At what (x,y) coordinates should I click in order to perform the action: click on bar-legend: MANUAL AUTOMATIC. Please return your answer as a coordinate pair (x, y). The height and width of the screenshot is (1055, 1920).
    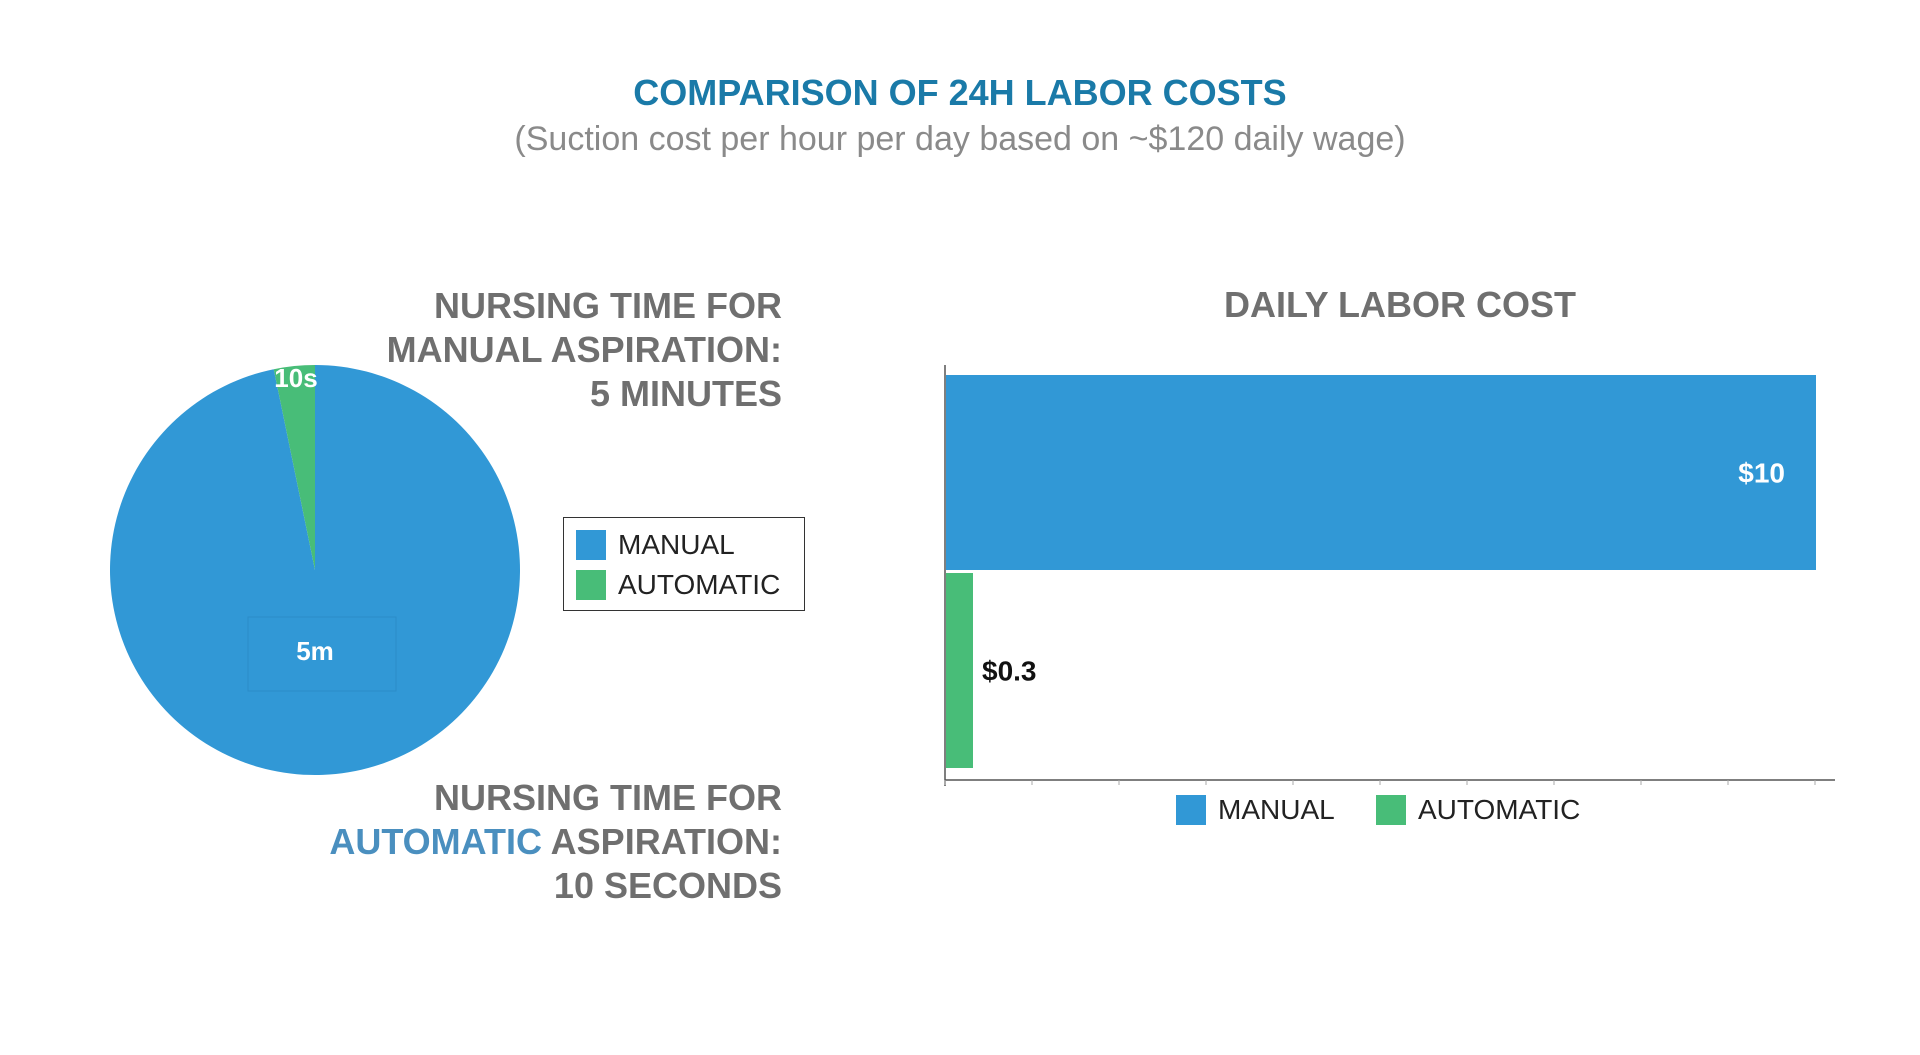
    Looking at the image, I should click on (1396, 812).